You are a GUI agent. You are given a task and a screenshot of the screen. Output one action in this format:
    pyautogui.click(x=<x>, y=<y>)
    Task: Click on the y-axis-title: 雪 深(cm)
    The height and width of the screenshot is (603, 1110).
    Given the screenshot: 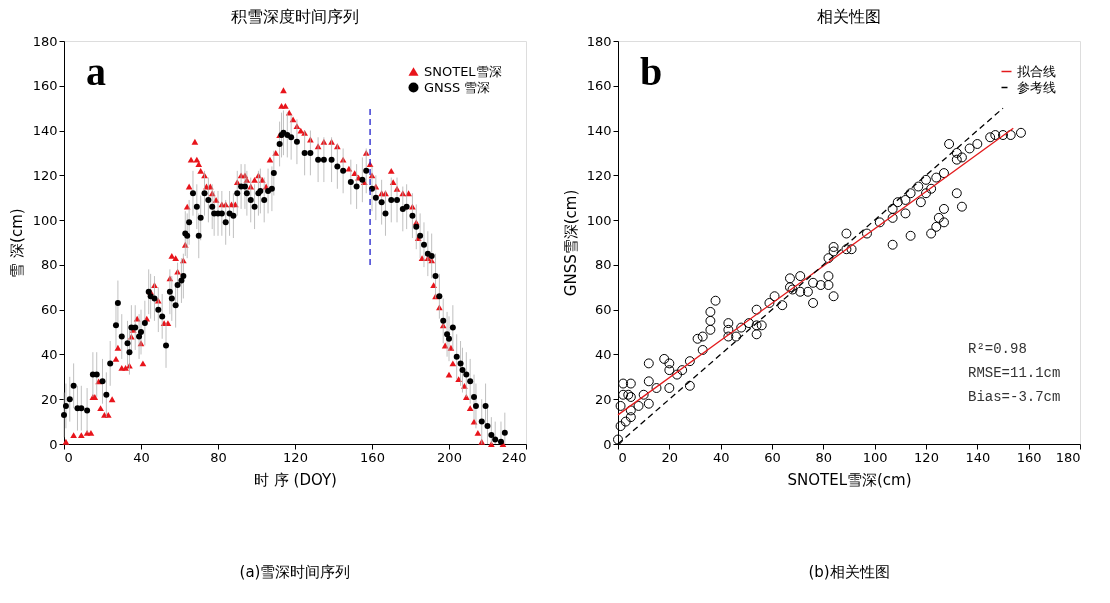 What is the action you would take?
    pyautogui.click(x=16, y=243)
    